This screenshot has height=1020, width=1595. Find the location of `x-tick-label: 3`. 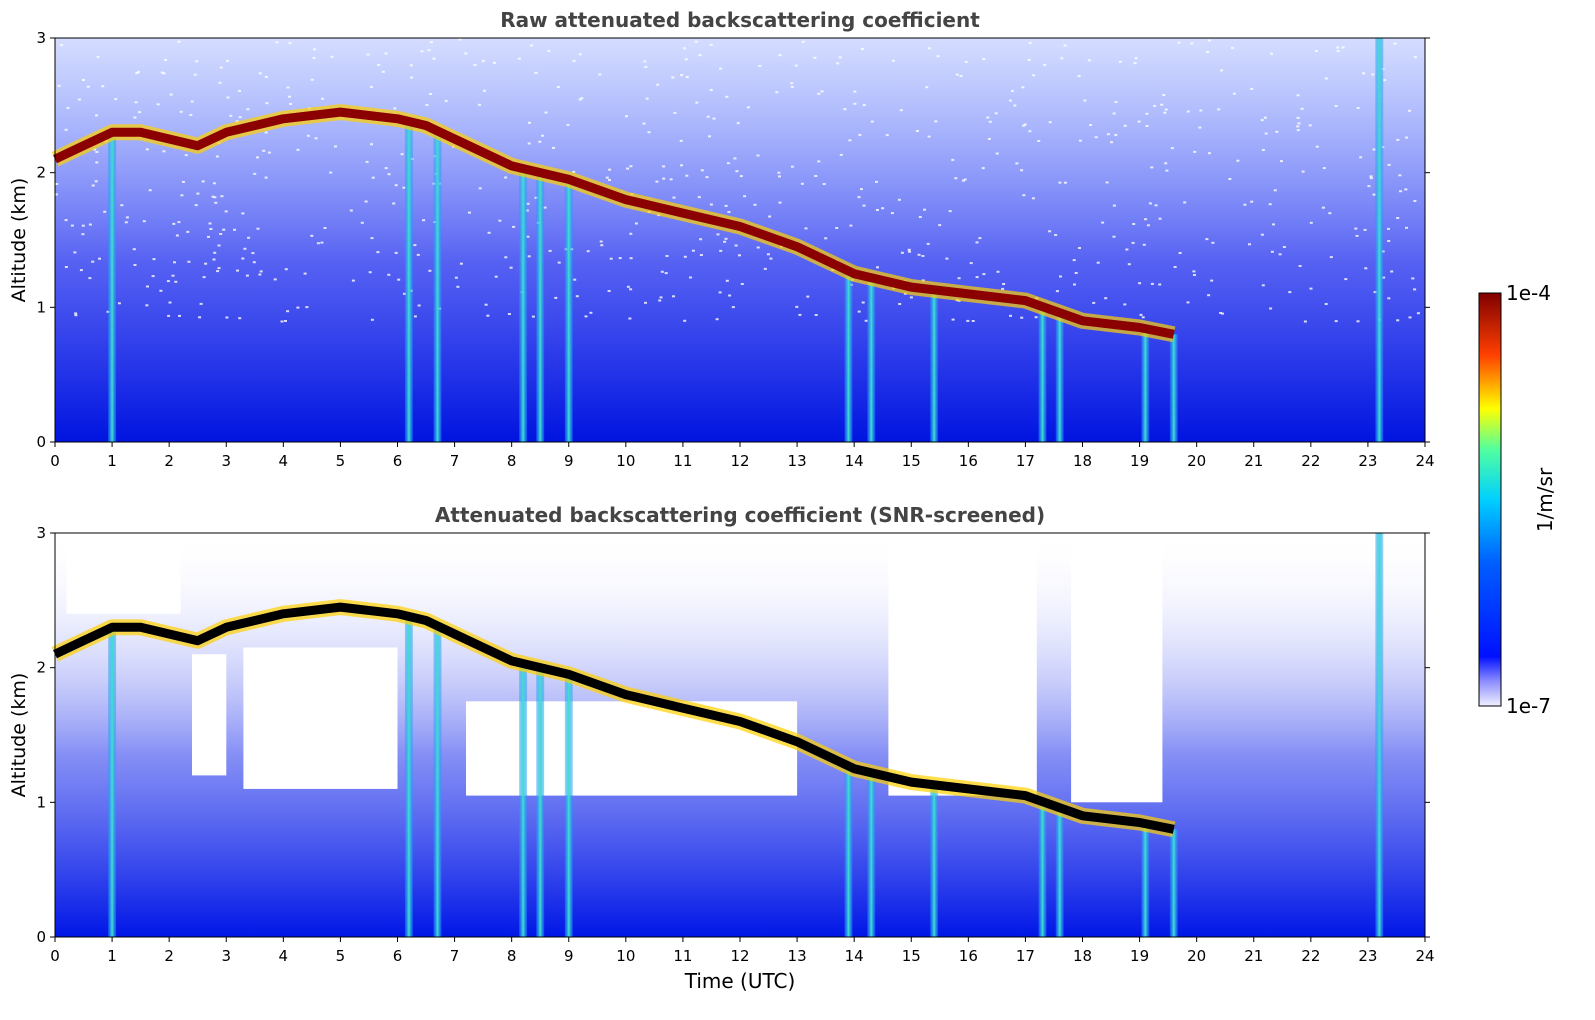

x-tick-label: 3 is located at coordinates (226, 461).